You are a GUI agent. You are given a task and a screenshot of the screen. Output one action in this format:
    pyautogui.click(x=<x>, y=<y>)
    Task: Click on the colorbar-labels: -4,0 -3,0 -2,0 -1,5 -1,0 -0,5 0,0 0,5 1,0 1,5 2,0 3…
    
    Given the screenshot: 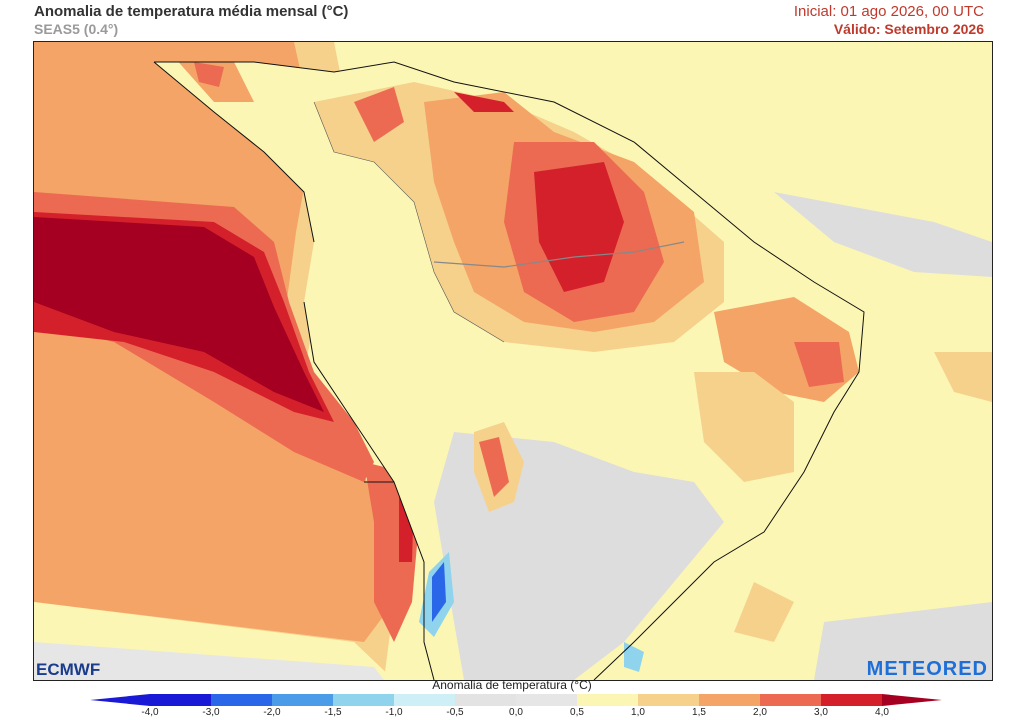 What is the action you would take?
    pyautogui.click(x=512, y=713)
    